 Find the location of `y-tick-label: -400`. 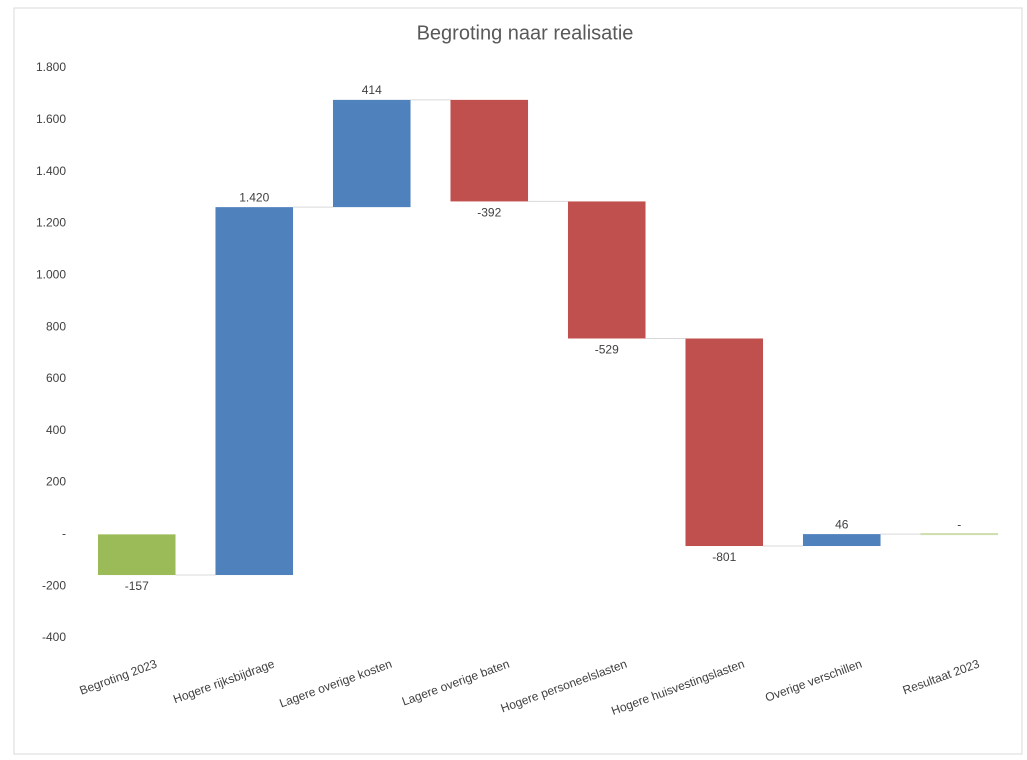

y-tick-label: -400 is located at coordinates (54, 637).